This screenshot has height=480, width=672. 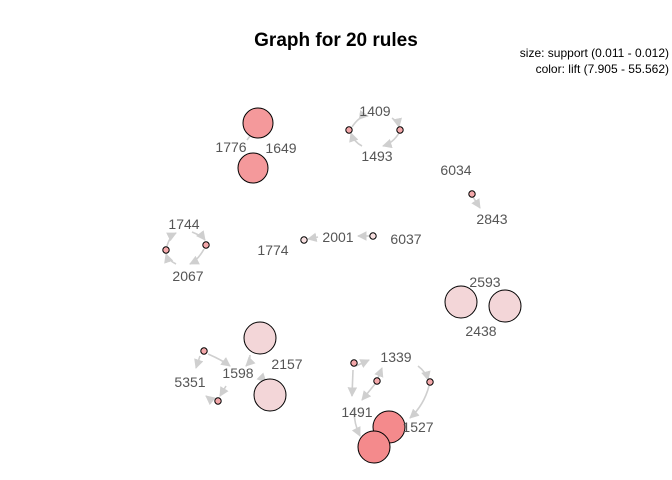 What do you see at coordinates (455, 170) in the screenshot?
I see `item-label: 6034` at bounding box center [455, 170].